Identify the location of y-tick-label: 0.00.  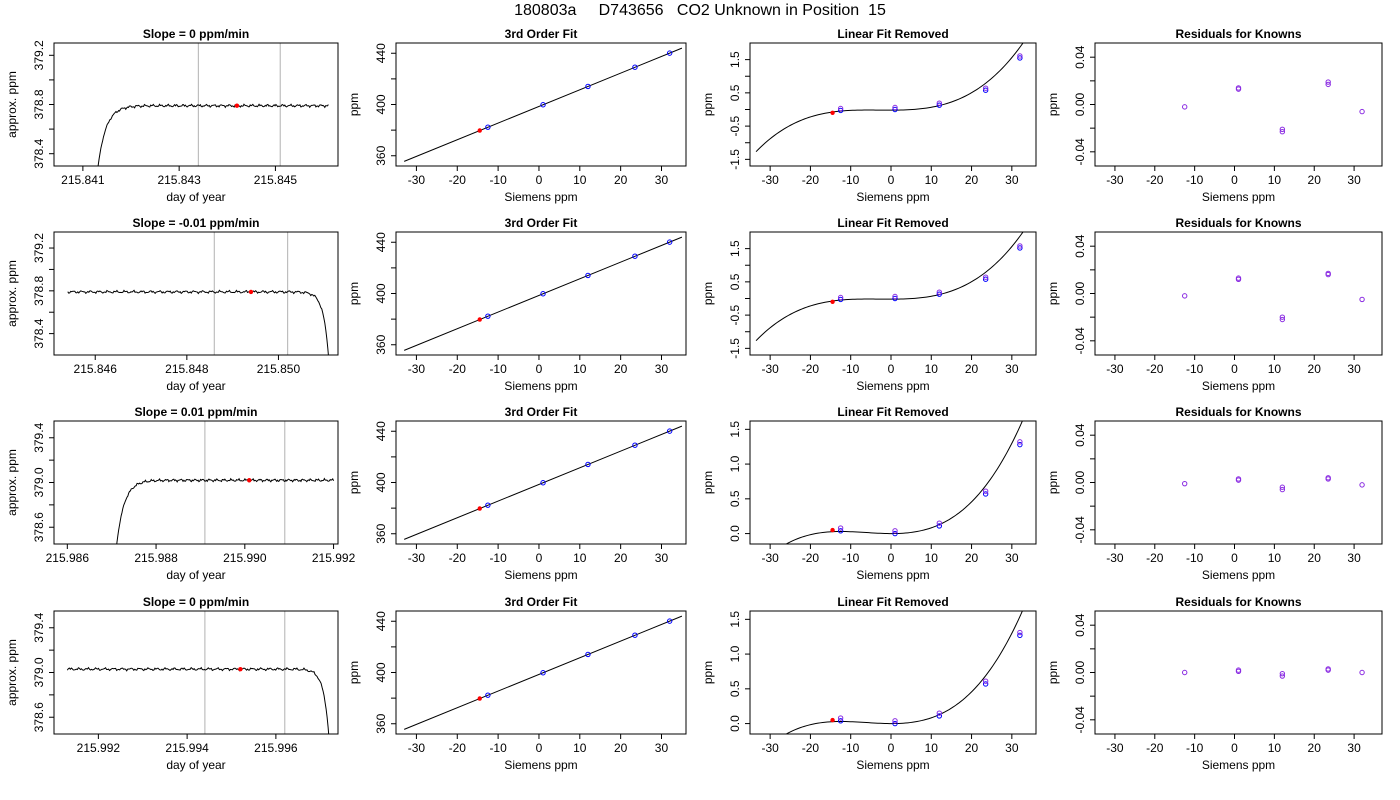
(1080, 672).